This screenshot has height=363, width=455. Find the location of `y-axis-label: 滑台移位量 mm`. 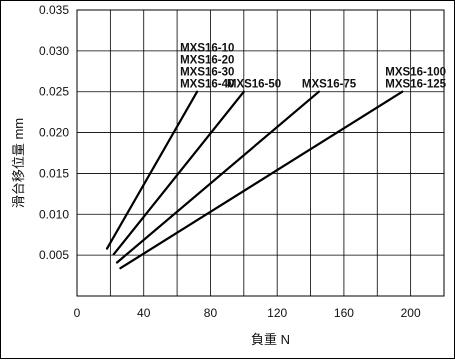

y-axis-label: 滑台移位量 mm is located at coordinates (18, 163).